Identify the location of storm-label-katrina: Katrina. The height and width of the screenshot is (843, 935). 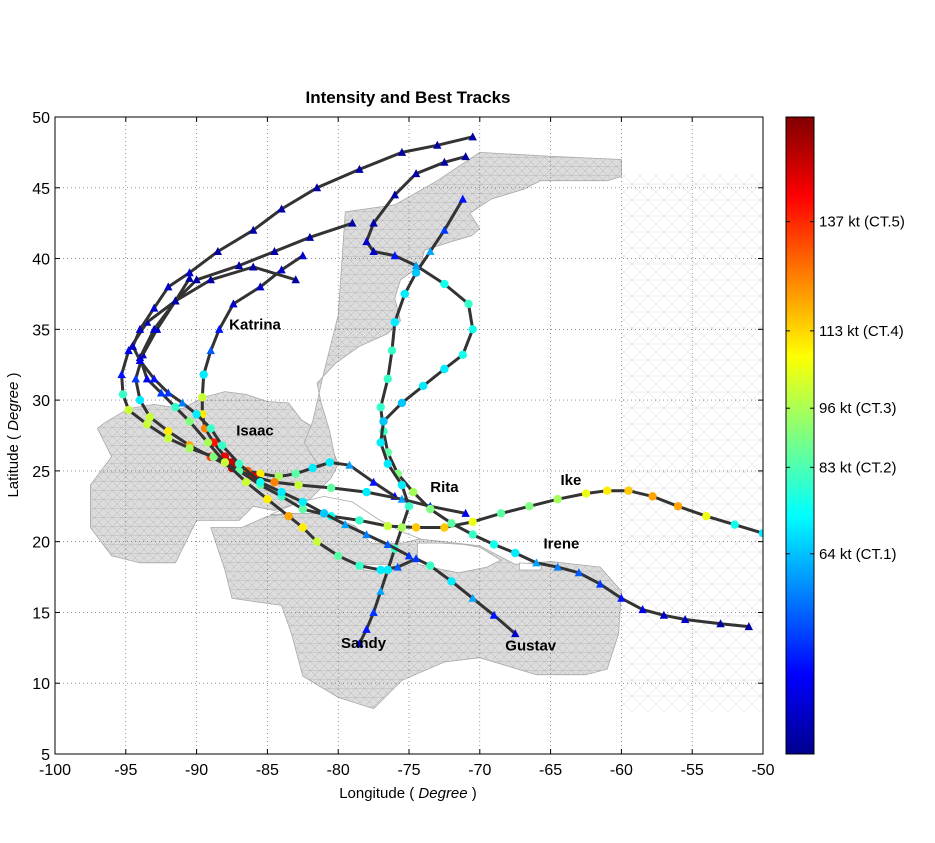
(255, 324).